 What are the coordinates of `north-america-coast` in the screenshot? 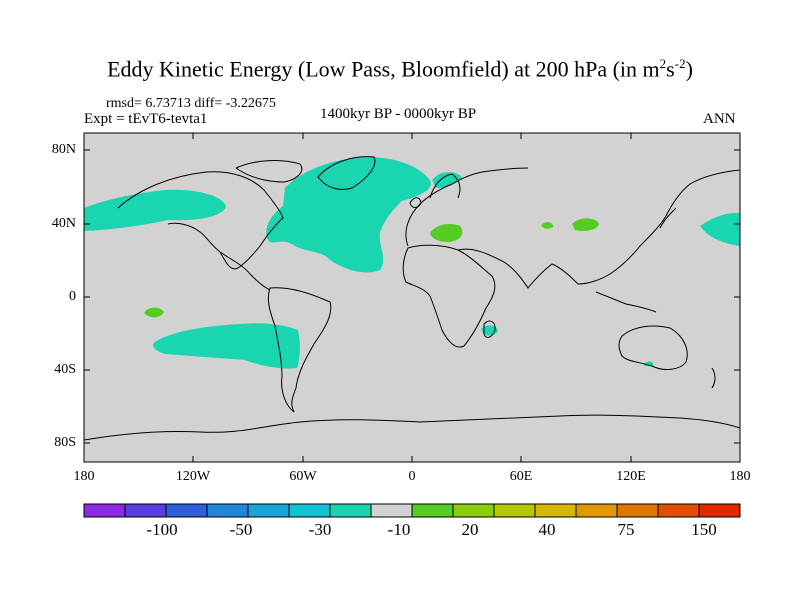 It's located at (200, 220).